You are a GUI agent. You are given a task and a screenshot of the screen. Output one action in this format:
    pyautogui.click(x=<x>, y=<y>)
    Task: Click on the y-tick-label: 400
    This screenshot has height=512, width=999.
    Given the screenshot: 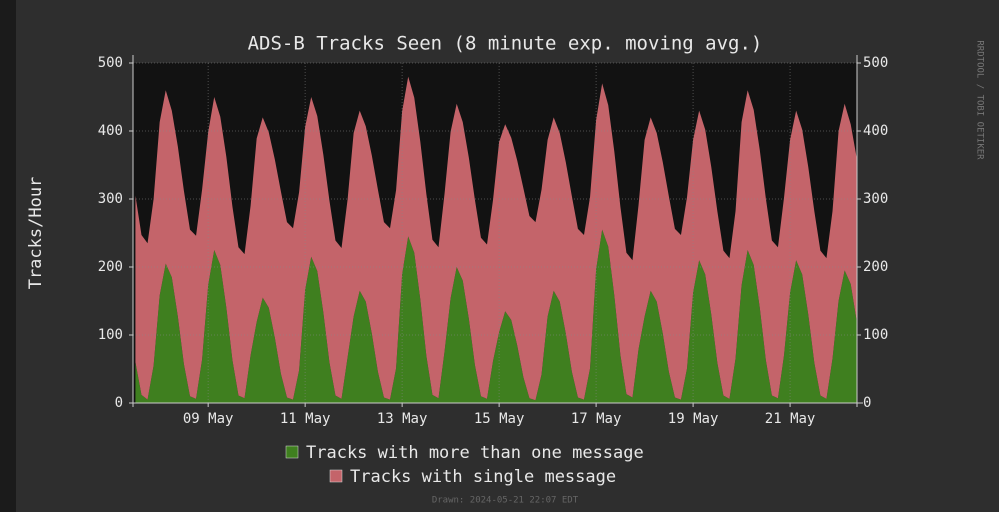 What is the action you would take?
    pyautogui.click(x=110, y=131)
    